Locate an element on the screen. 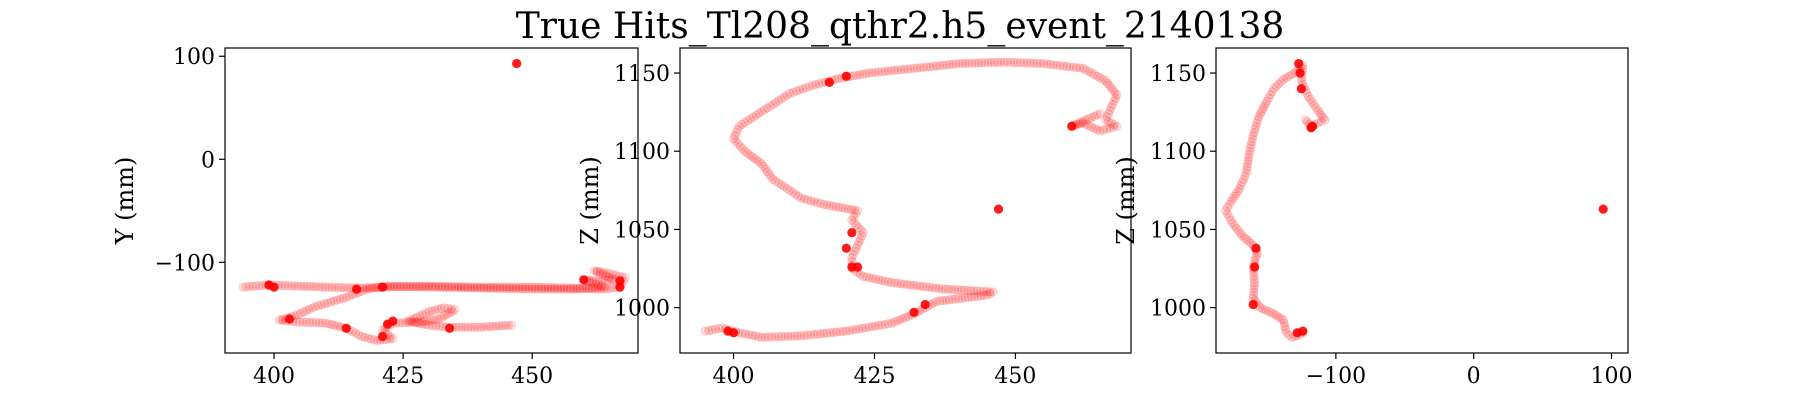  y-axis-label: Y (mm) is located at coordinates (125, 201).